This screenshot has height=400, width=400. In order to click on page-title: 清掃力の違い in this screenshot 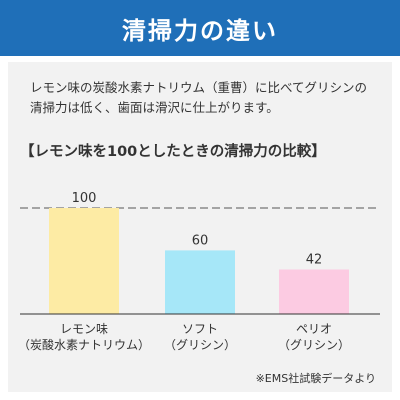, I will do `click(200, 30)`.